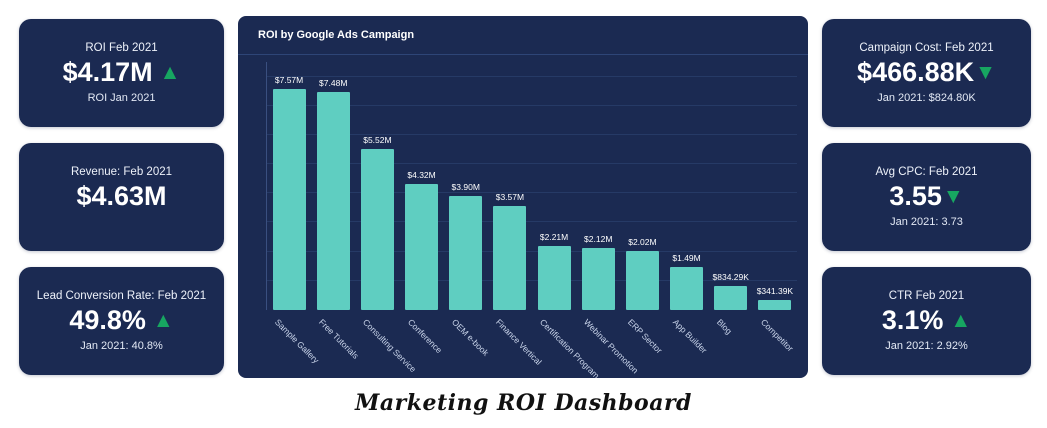 The image size is (1047, 428). What do you see at coordinates (642, 242) in the screenshot?
I see `bar-value-label: $2.02M` at bounding box center [642, 242].